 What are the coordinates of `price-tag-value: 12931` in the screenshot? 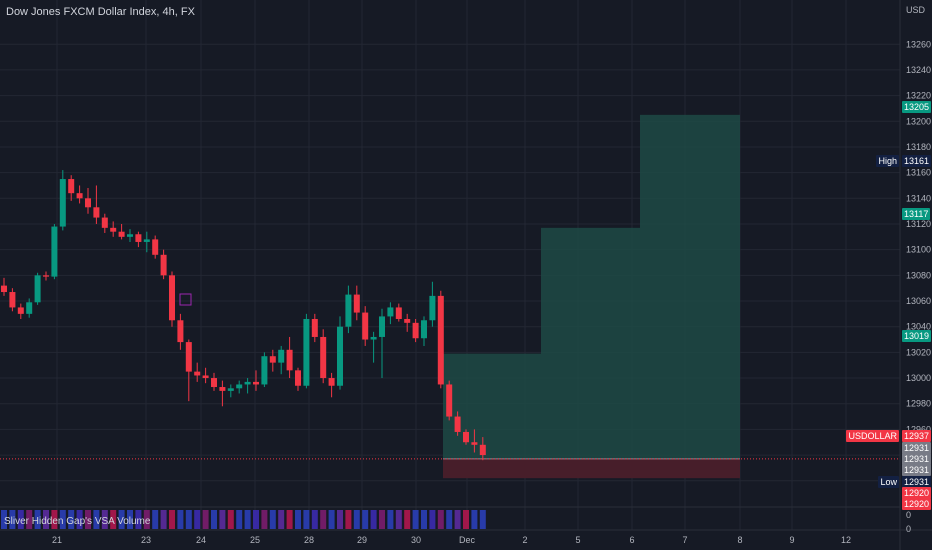 It's located at (917, 459).